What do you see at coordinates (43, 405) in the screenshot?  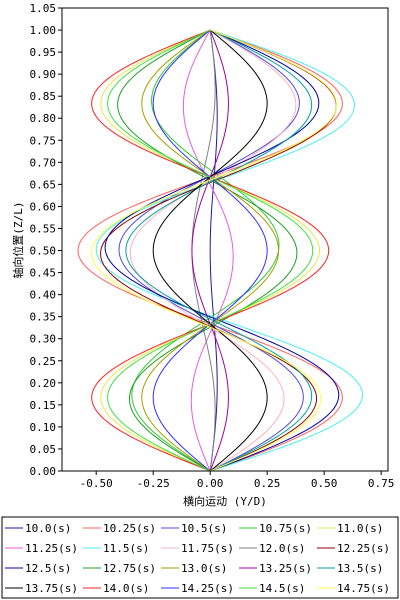 I see `y-tick-label: 0.15` at bounding box center [43, 405].